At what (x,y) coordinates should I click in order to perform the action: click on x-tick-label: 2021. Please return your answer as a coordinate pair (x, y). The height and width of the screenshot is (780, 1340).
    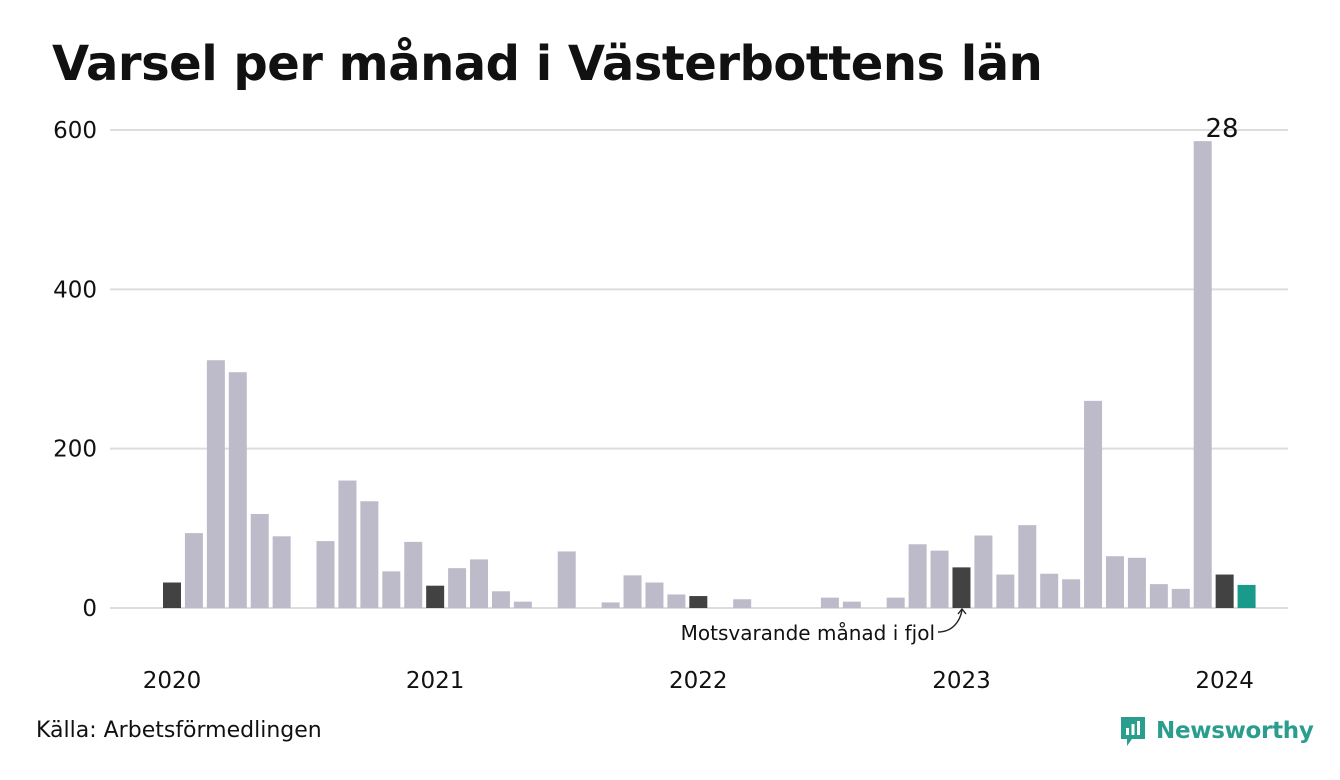
    Looking at the image, I should click on (435, 681).